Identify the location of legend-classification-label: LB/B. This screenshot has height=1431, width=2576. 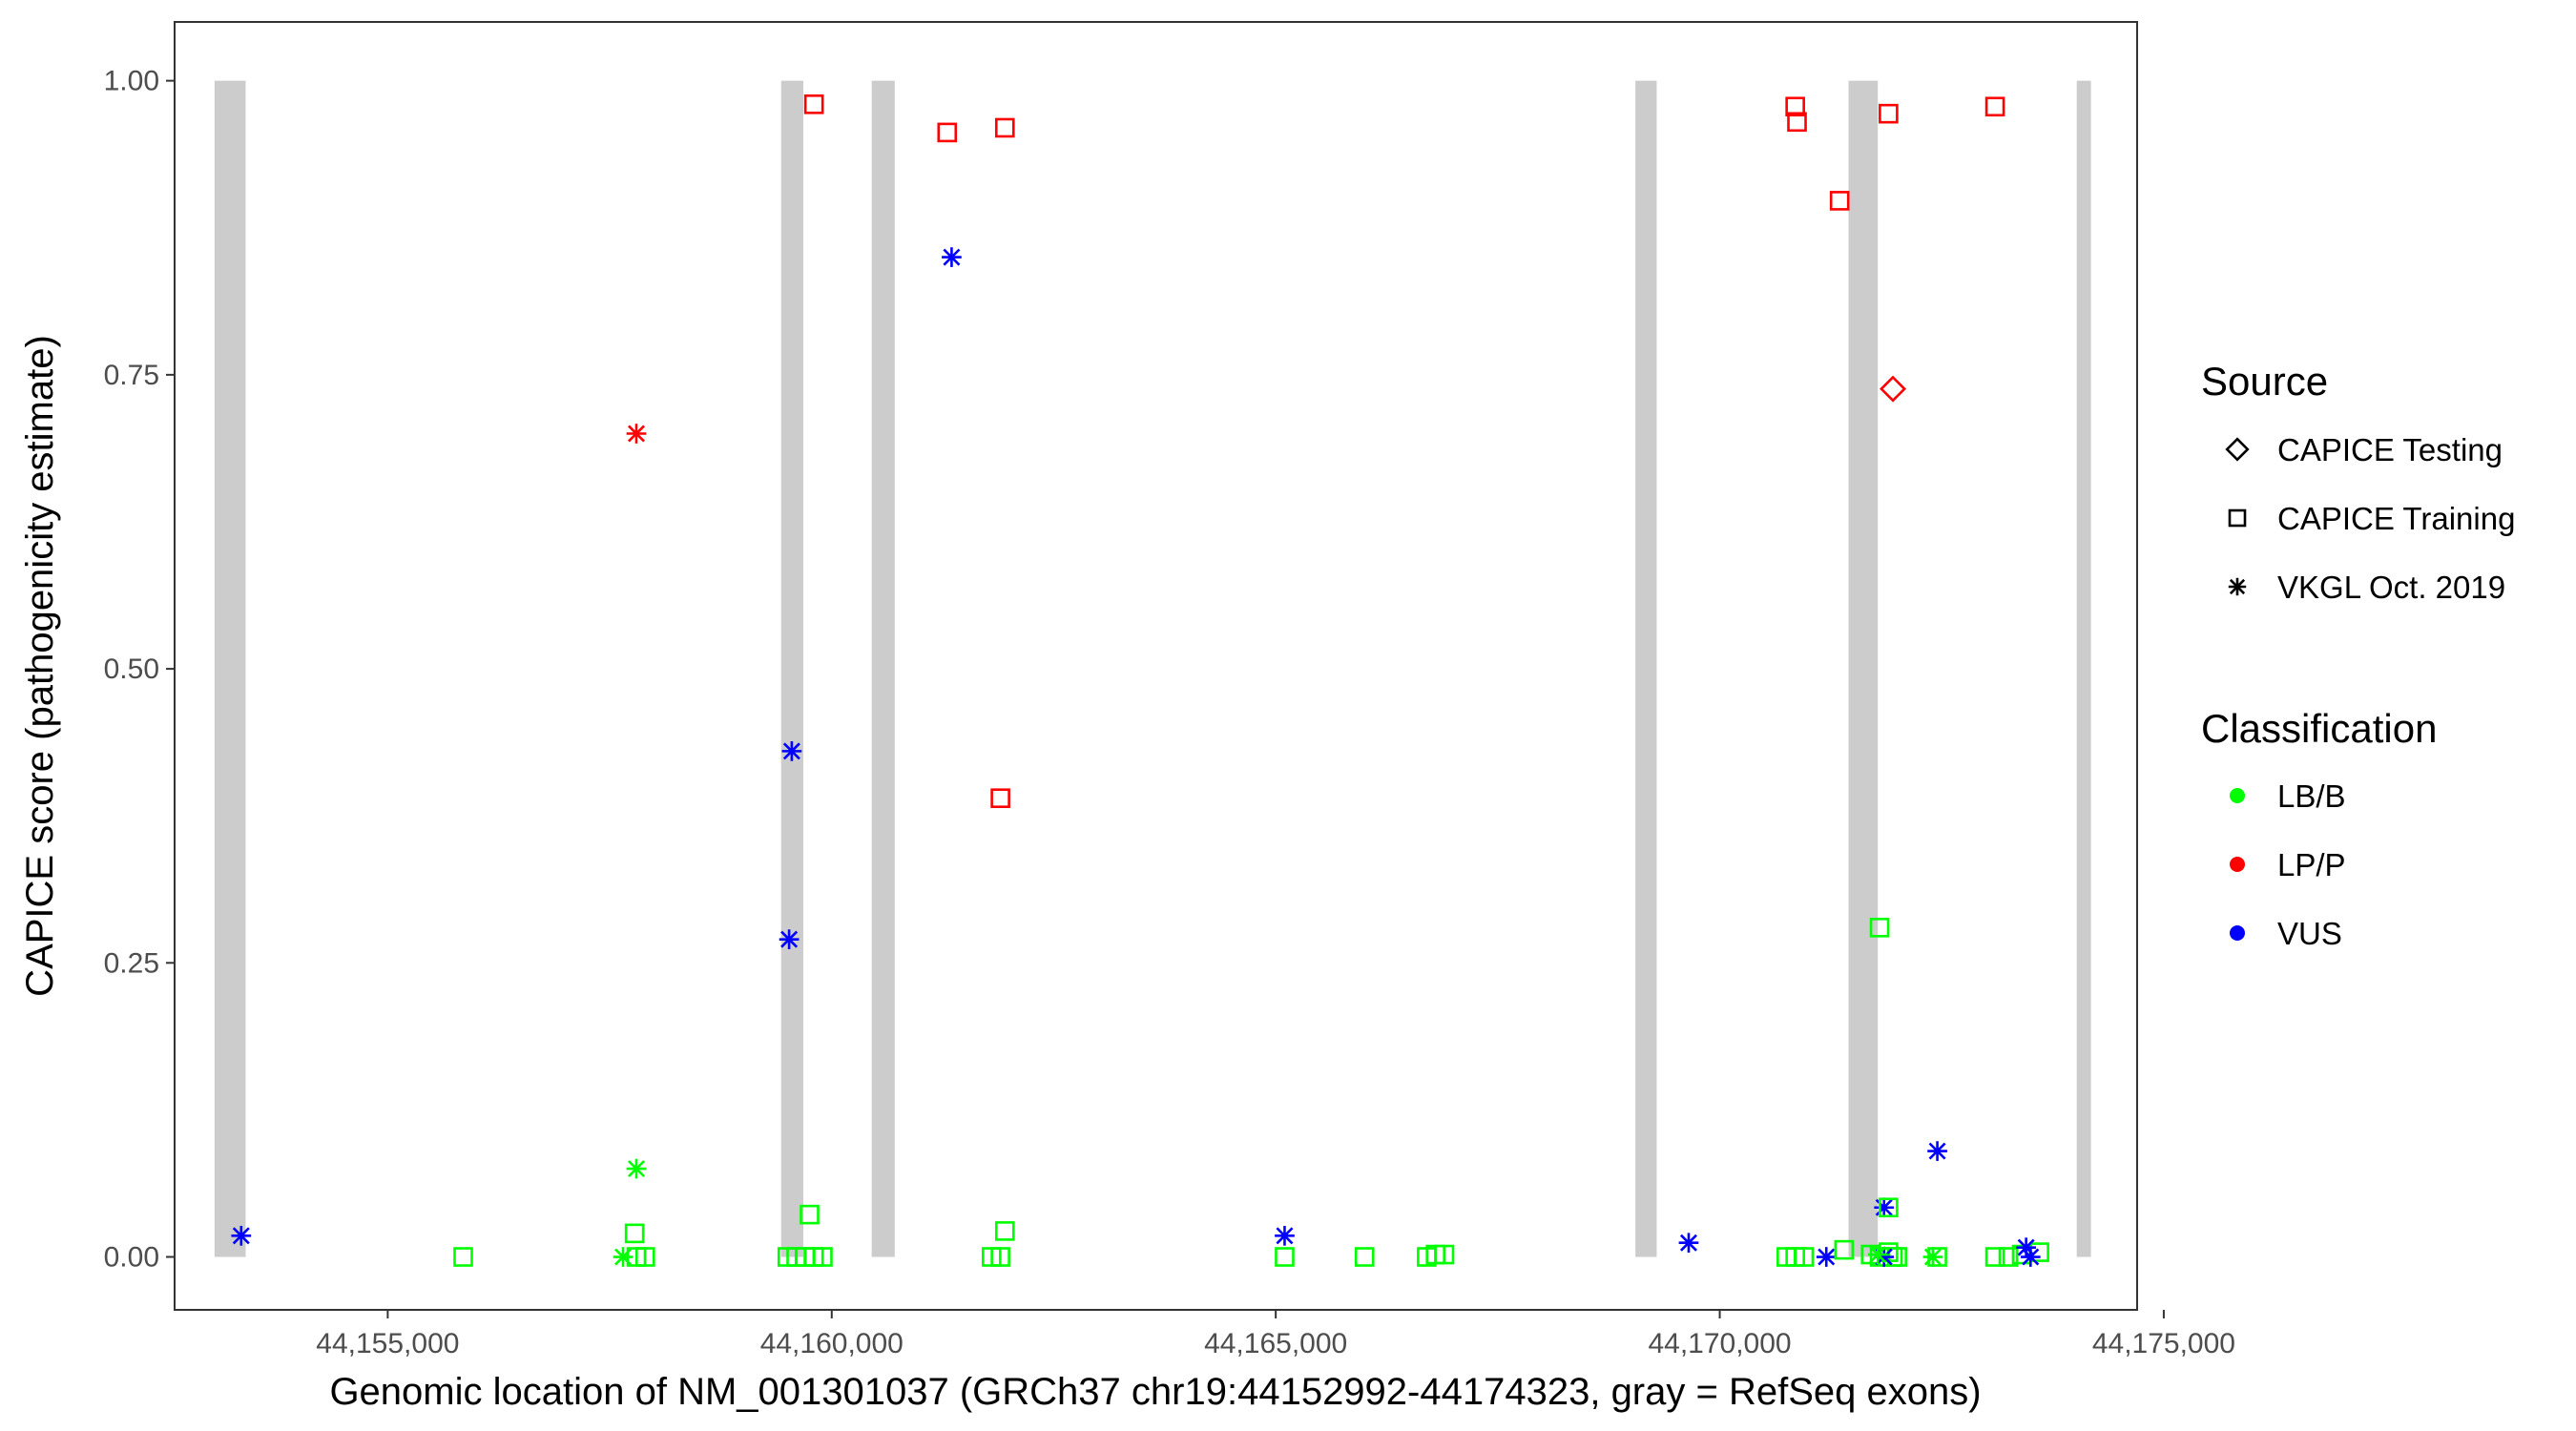
(2311, 796).